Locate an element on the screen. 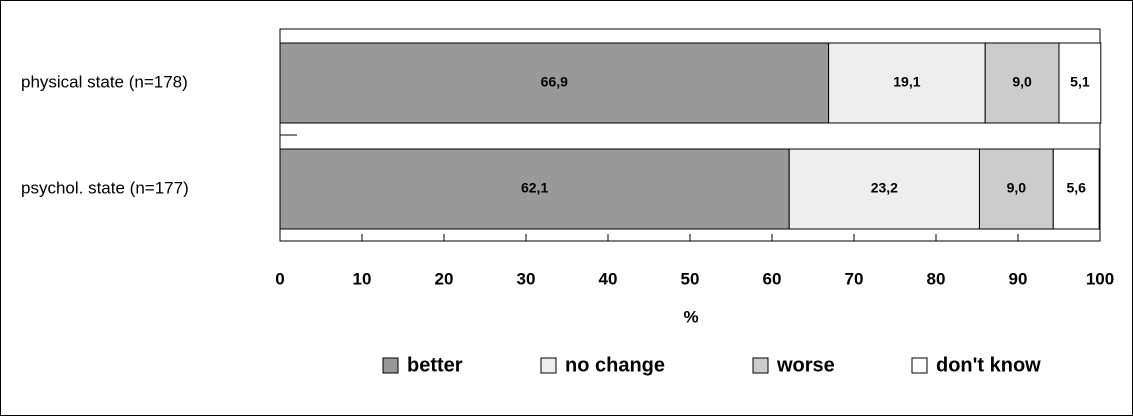 The width and height of the screenshot is (1133, 417). data-label: 23,2 is located at coordinates (884, 188).